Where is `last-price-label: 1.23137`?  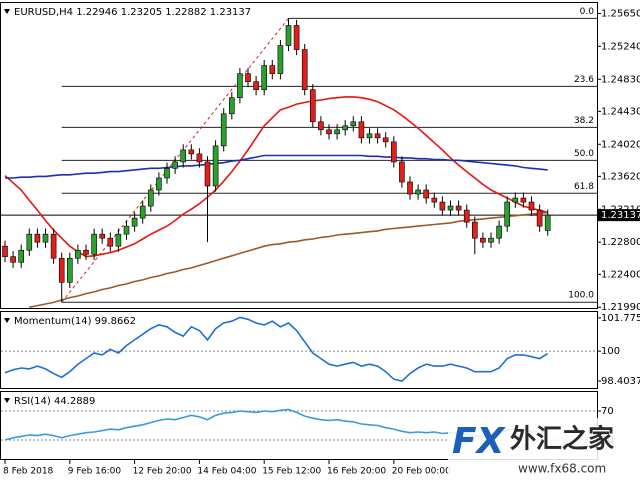
last-price-label: 1.23137 is located at coordinates (620, 215).